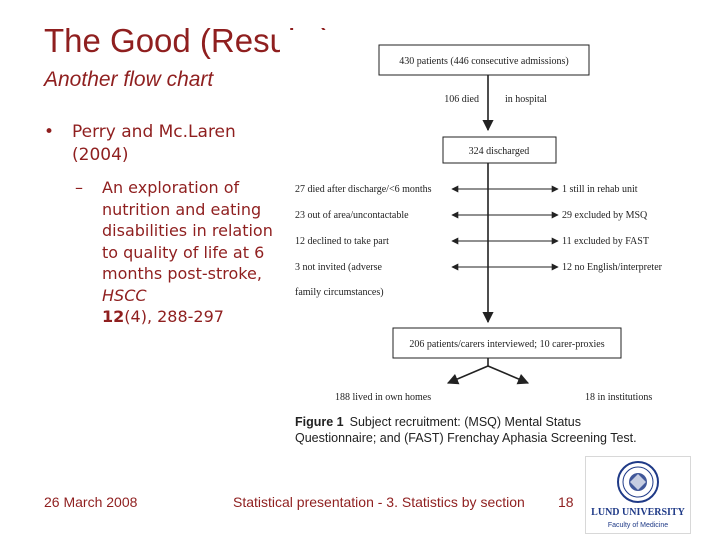 The height and width of the screenshot is (540, 720). I want to click on left-exit-4: 3 not invited (adverse, so click(338, 267).